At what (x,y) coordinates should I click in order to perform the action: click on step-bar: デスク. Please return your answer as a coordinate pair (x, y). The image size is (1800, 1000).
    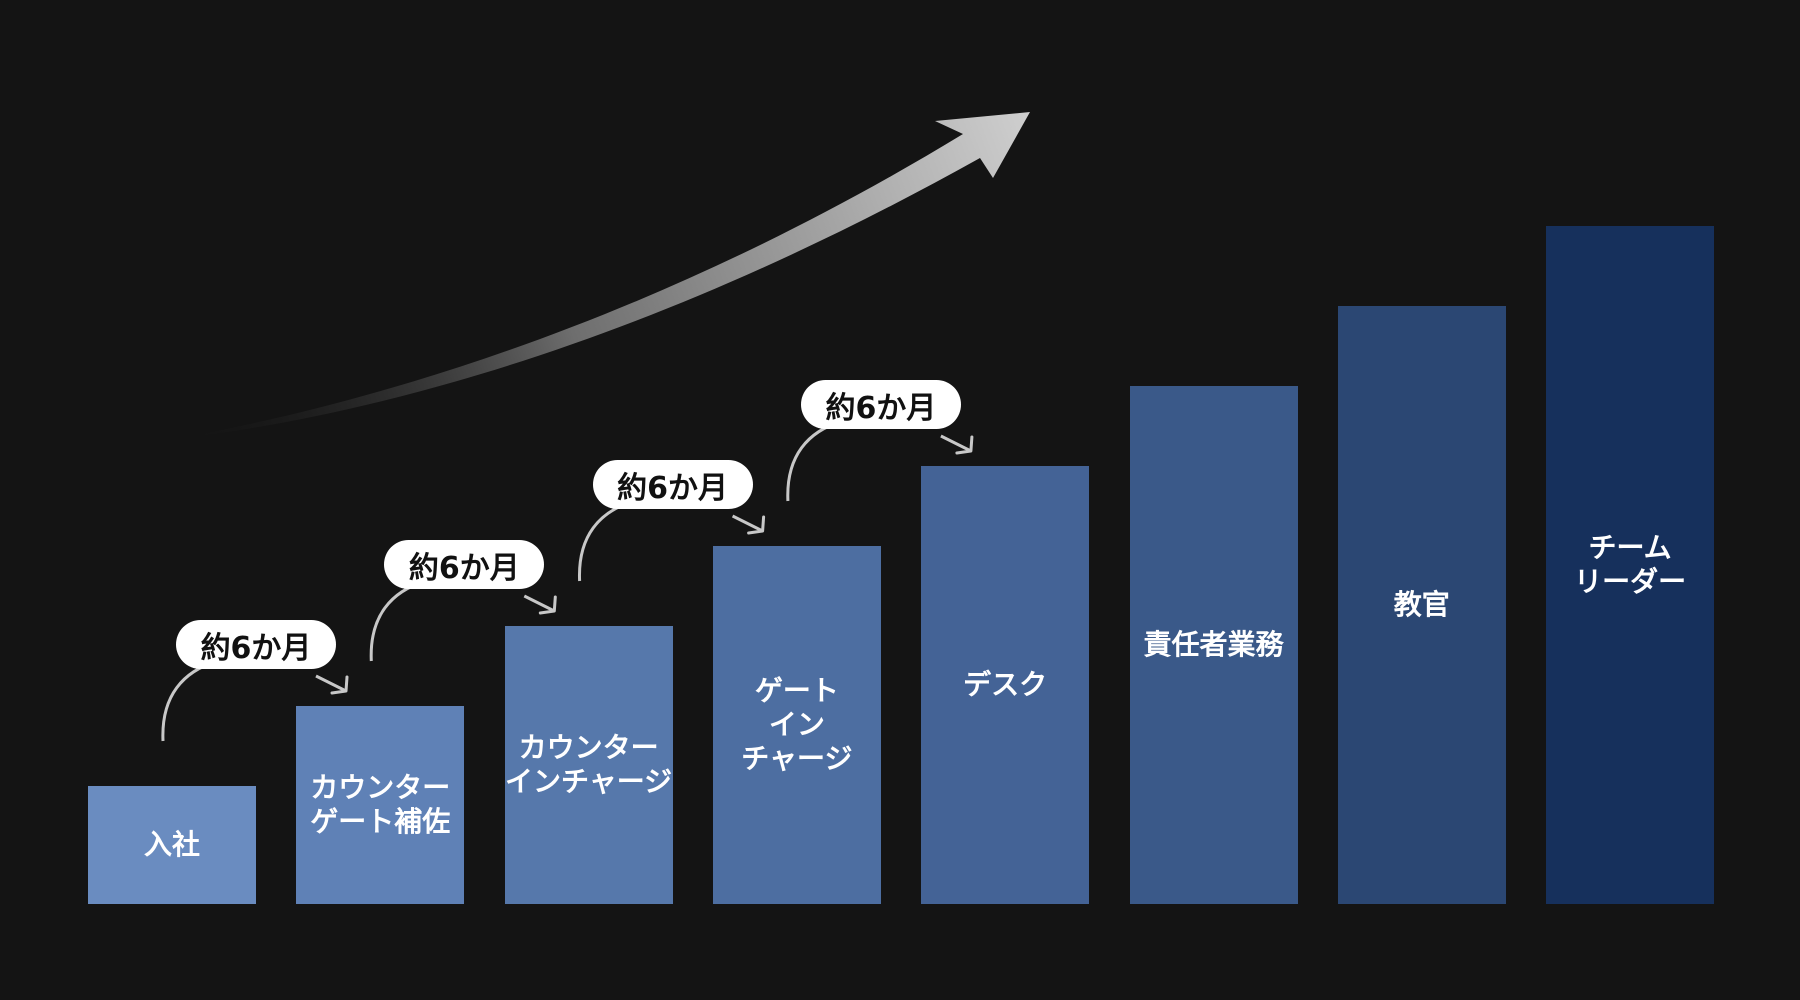
    Looking at the image, I should click on (1005, 685).